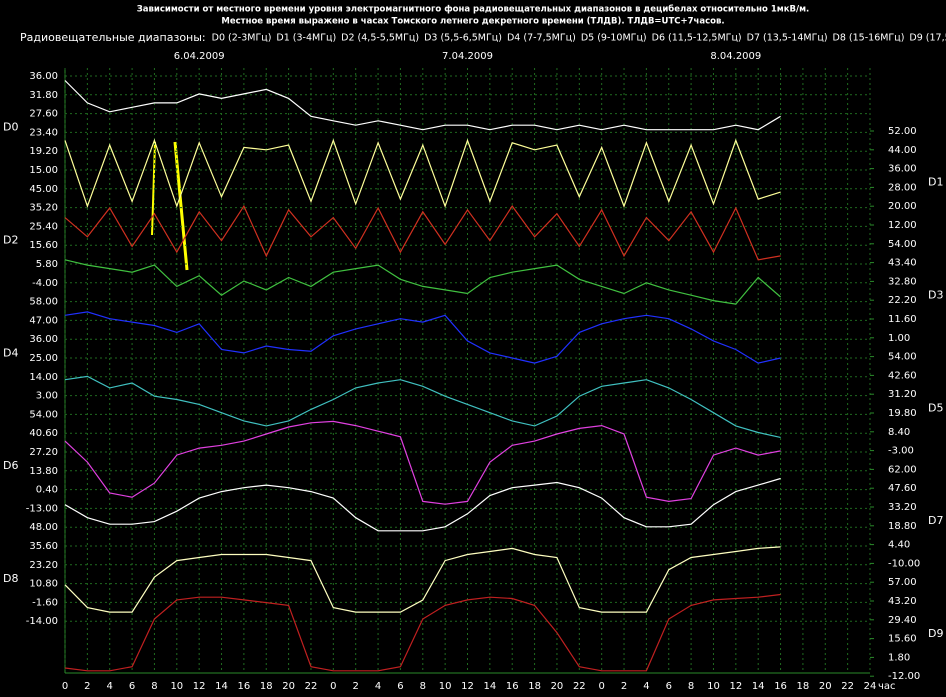  What do you see at coordinates (43, 452) in the screenshot?
I see `y-tick-label: 27.20` at bounding box center [43, 452].